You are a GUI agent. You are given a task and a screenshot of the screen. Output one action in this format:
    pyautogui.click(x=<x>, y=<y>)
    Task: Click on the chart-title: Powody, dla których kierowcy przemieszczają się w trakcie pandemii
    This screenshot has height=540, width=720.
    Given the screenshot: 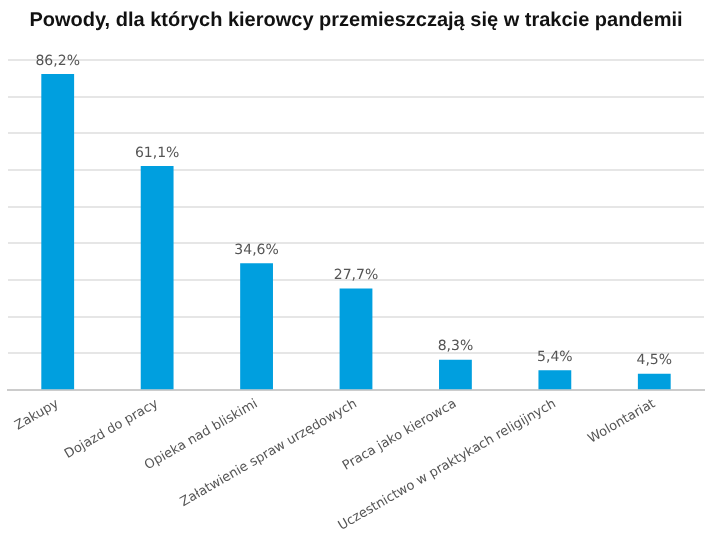 What is the action you would take?
    pyautogui.click(x=356, y=20)
    